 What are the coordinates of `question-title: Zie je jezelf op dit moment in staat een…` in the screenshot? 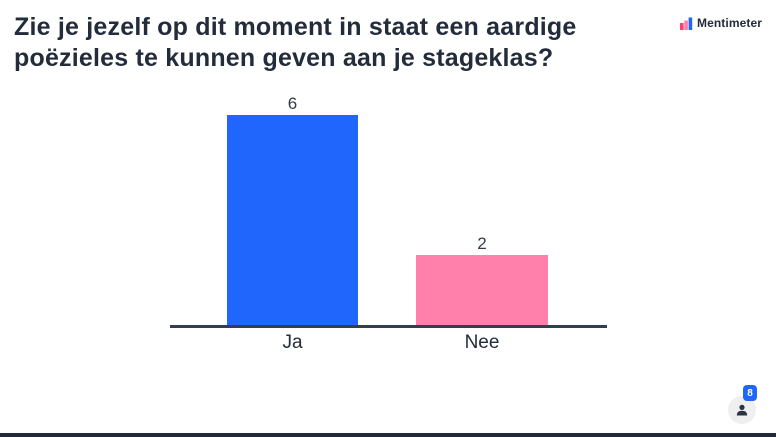 It's located at (295, 42).